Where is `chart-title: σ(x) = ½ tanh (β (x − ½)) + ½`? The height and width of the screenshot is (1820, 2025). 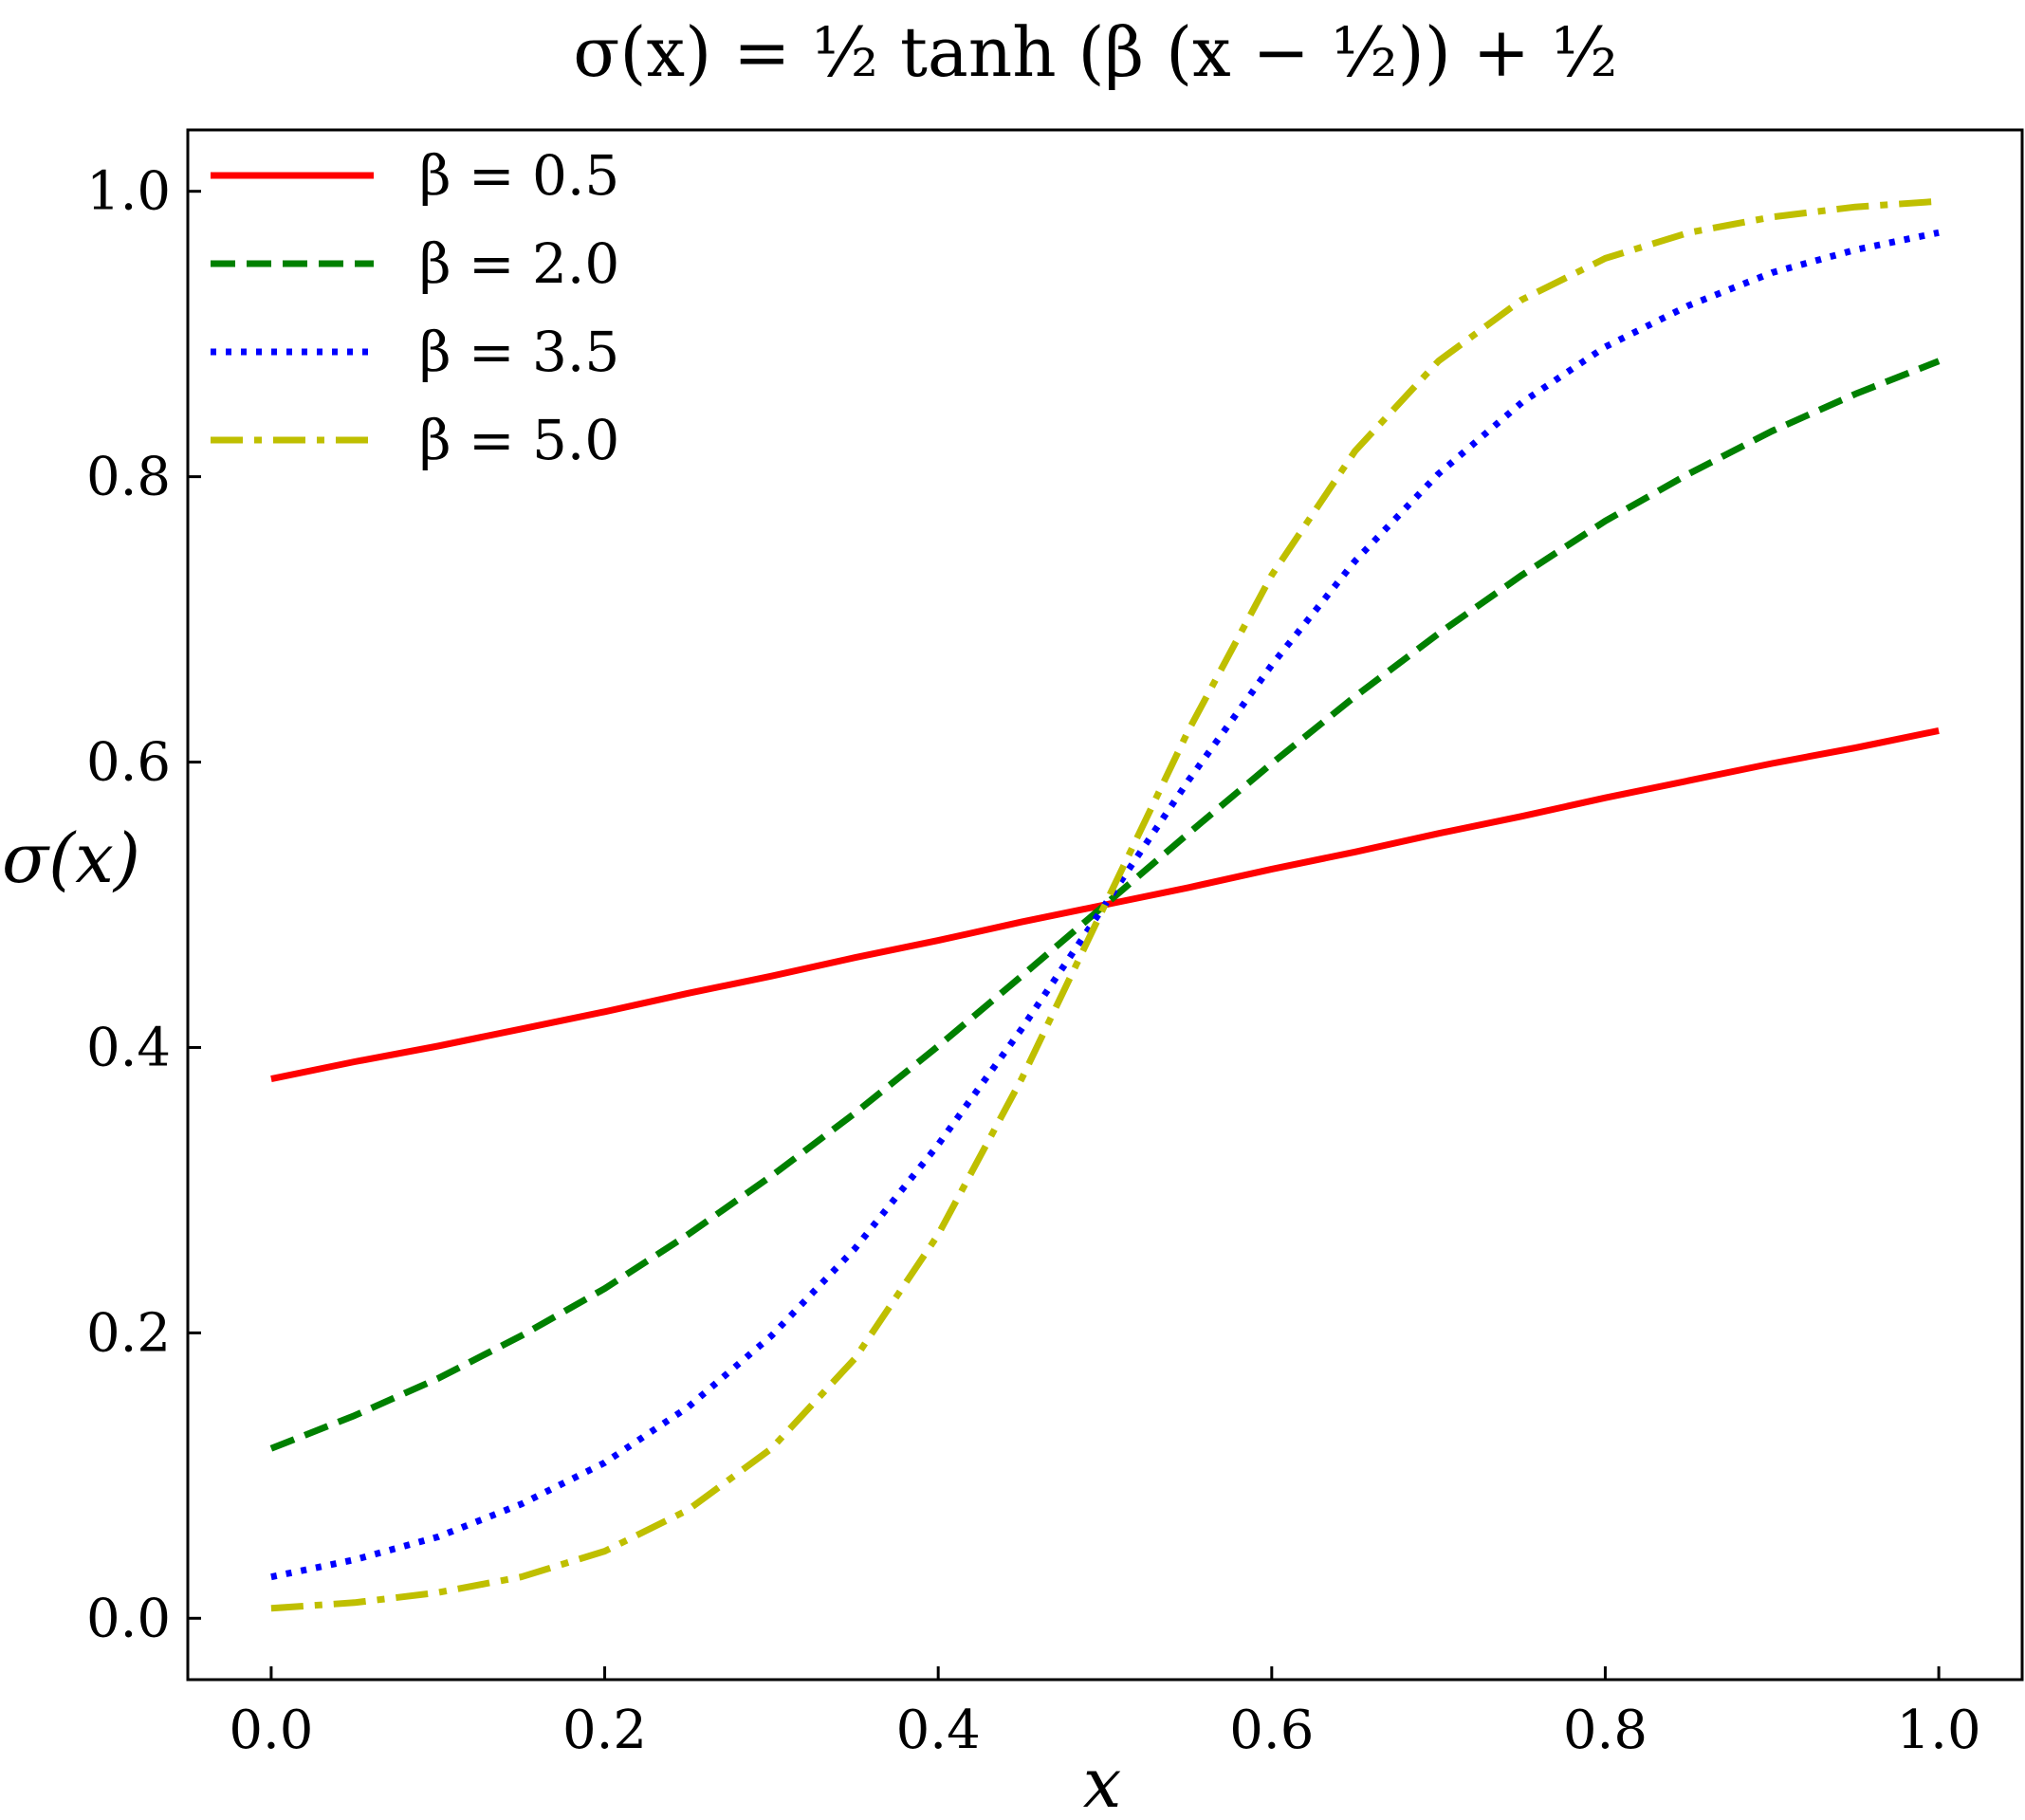 chart-title: σ(x) = ½ tanh (β (x − ½)) + ½ is located at coordinates (1095, 52).